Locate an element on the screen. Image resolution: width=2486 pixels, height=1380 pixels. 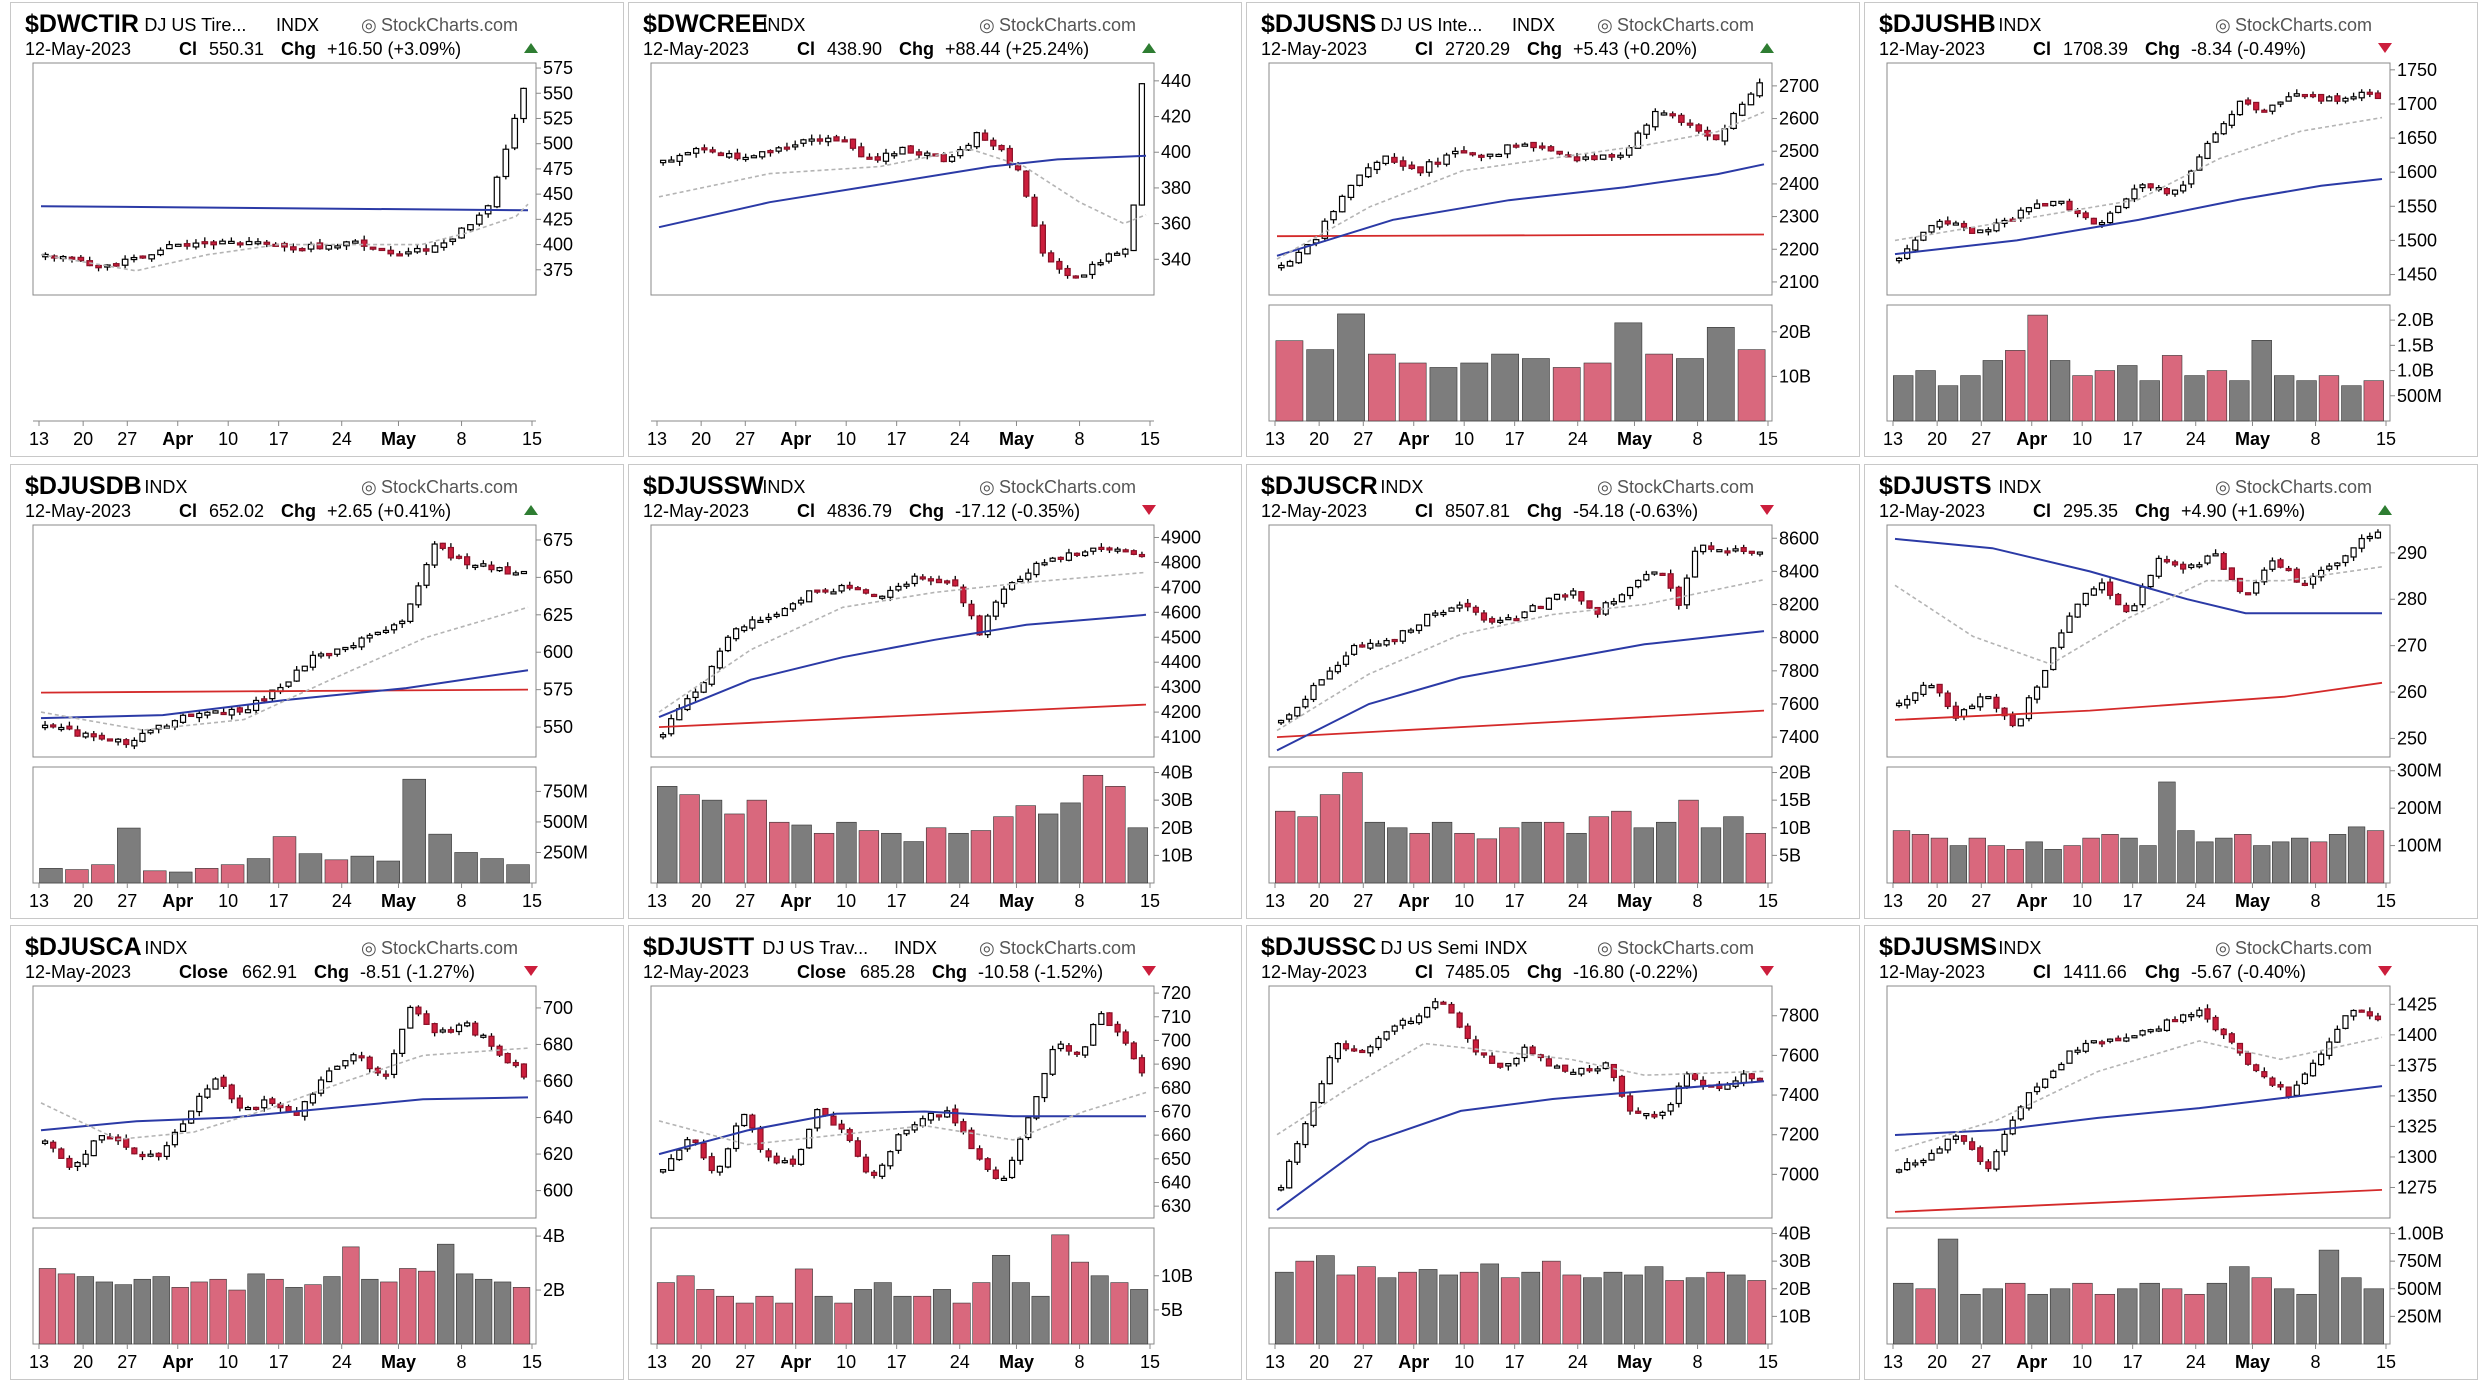
x-tick-label: May is located at coordinates (1634, 1362).